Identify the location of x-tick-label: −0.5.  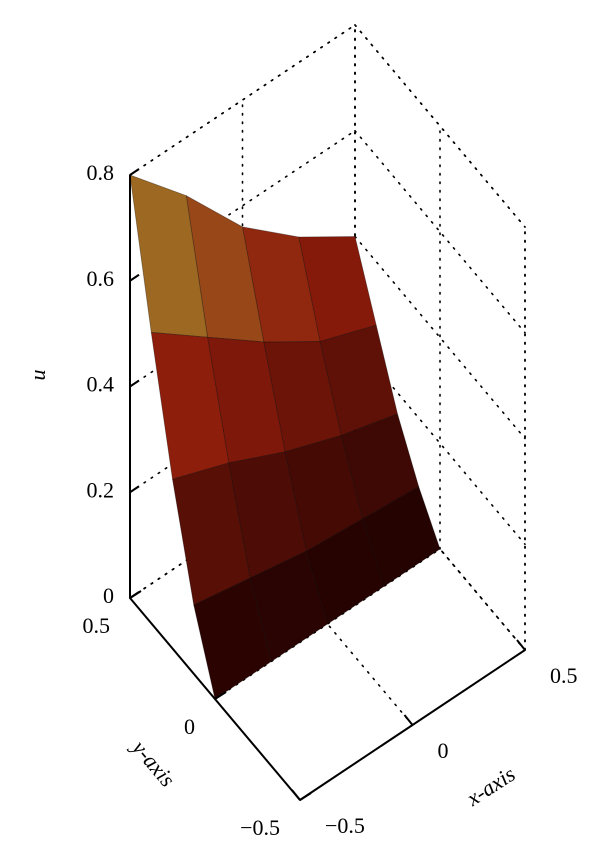
(345, 825).